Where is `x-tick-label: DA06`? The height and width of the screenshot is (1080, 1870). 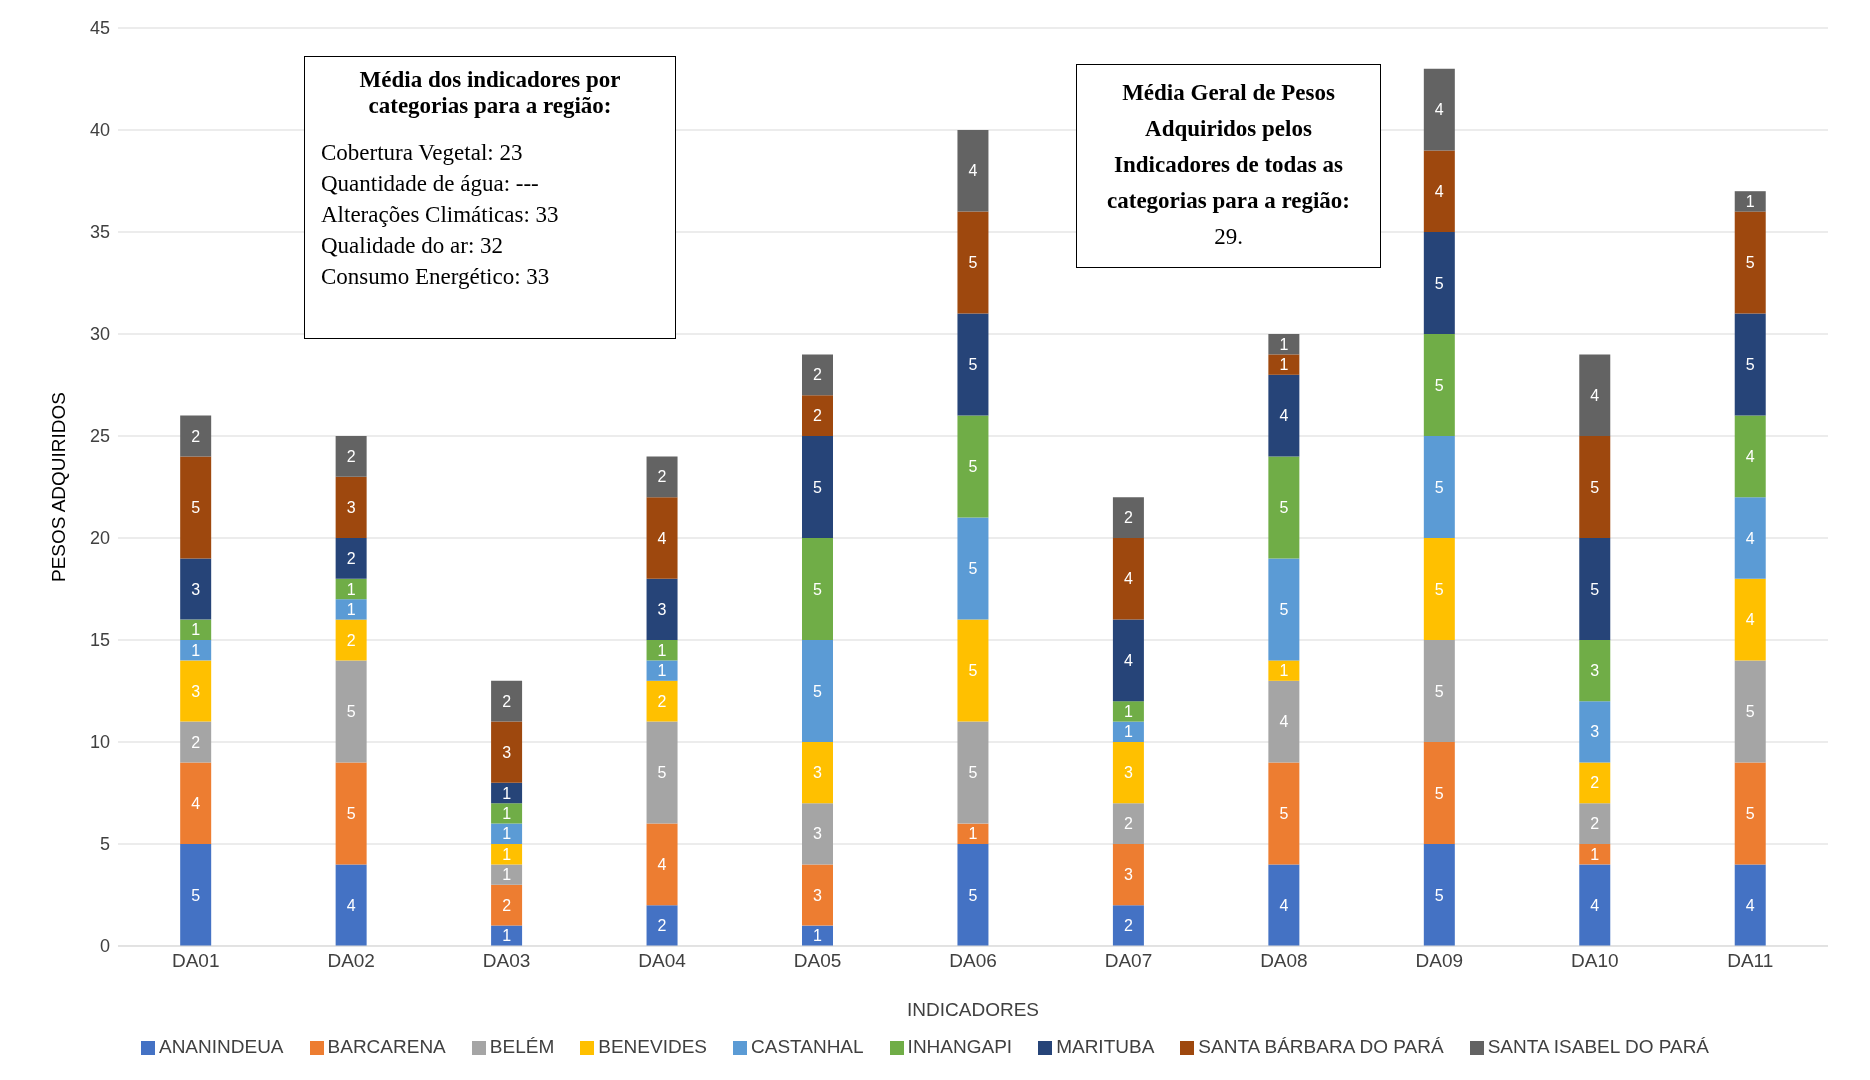
x-tick-label: DA06 is located at coordinates (973, 961).